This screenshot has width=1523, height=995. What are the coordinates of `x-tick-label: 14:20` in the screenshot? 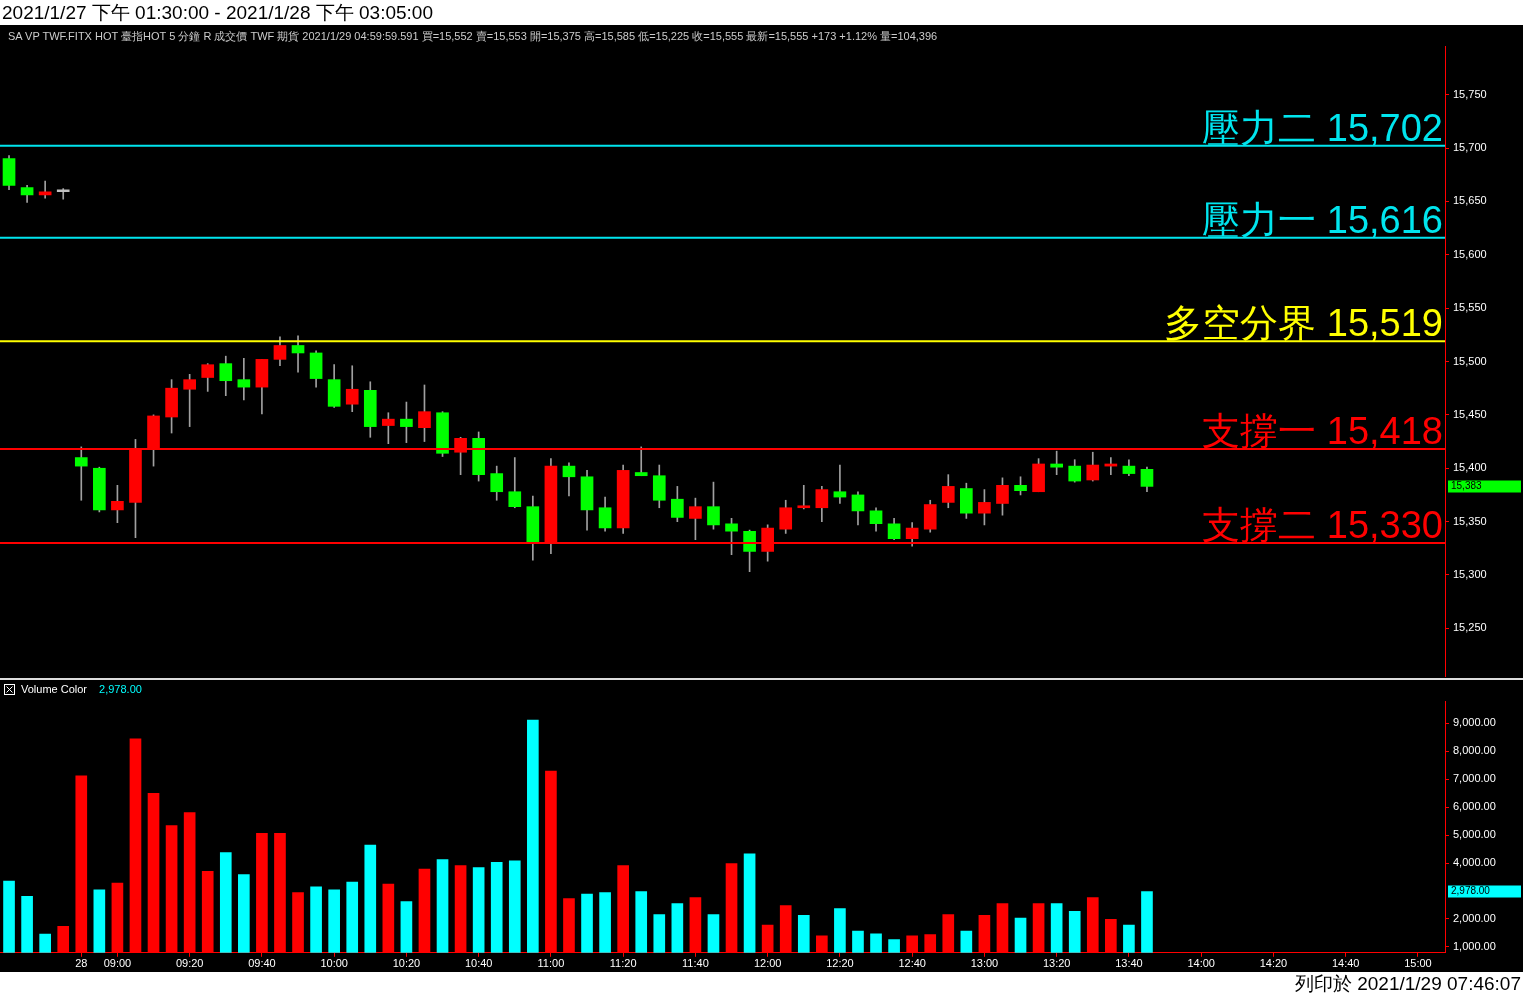 It's located at (1273, 963).